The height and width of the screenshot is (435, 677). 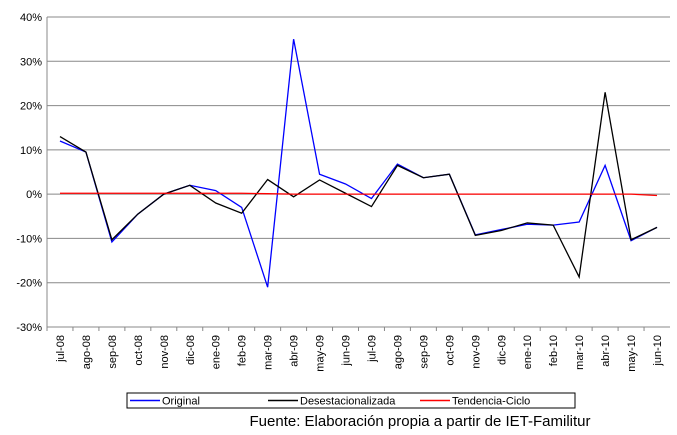 What do you see at coordinates (502, 350) in the screenshot?
I see `x-tick-label: dic-09` at bounding box center [502, 350].